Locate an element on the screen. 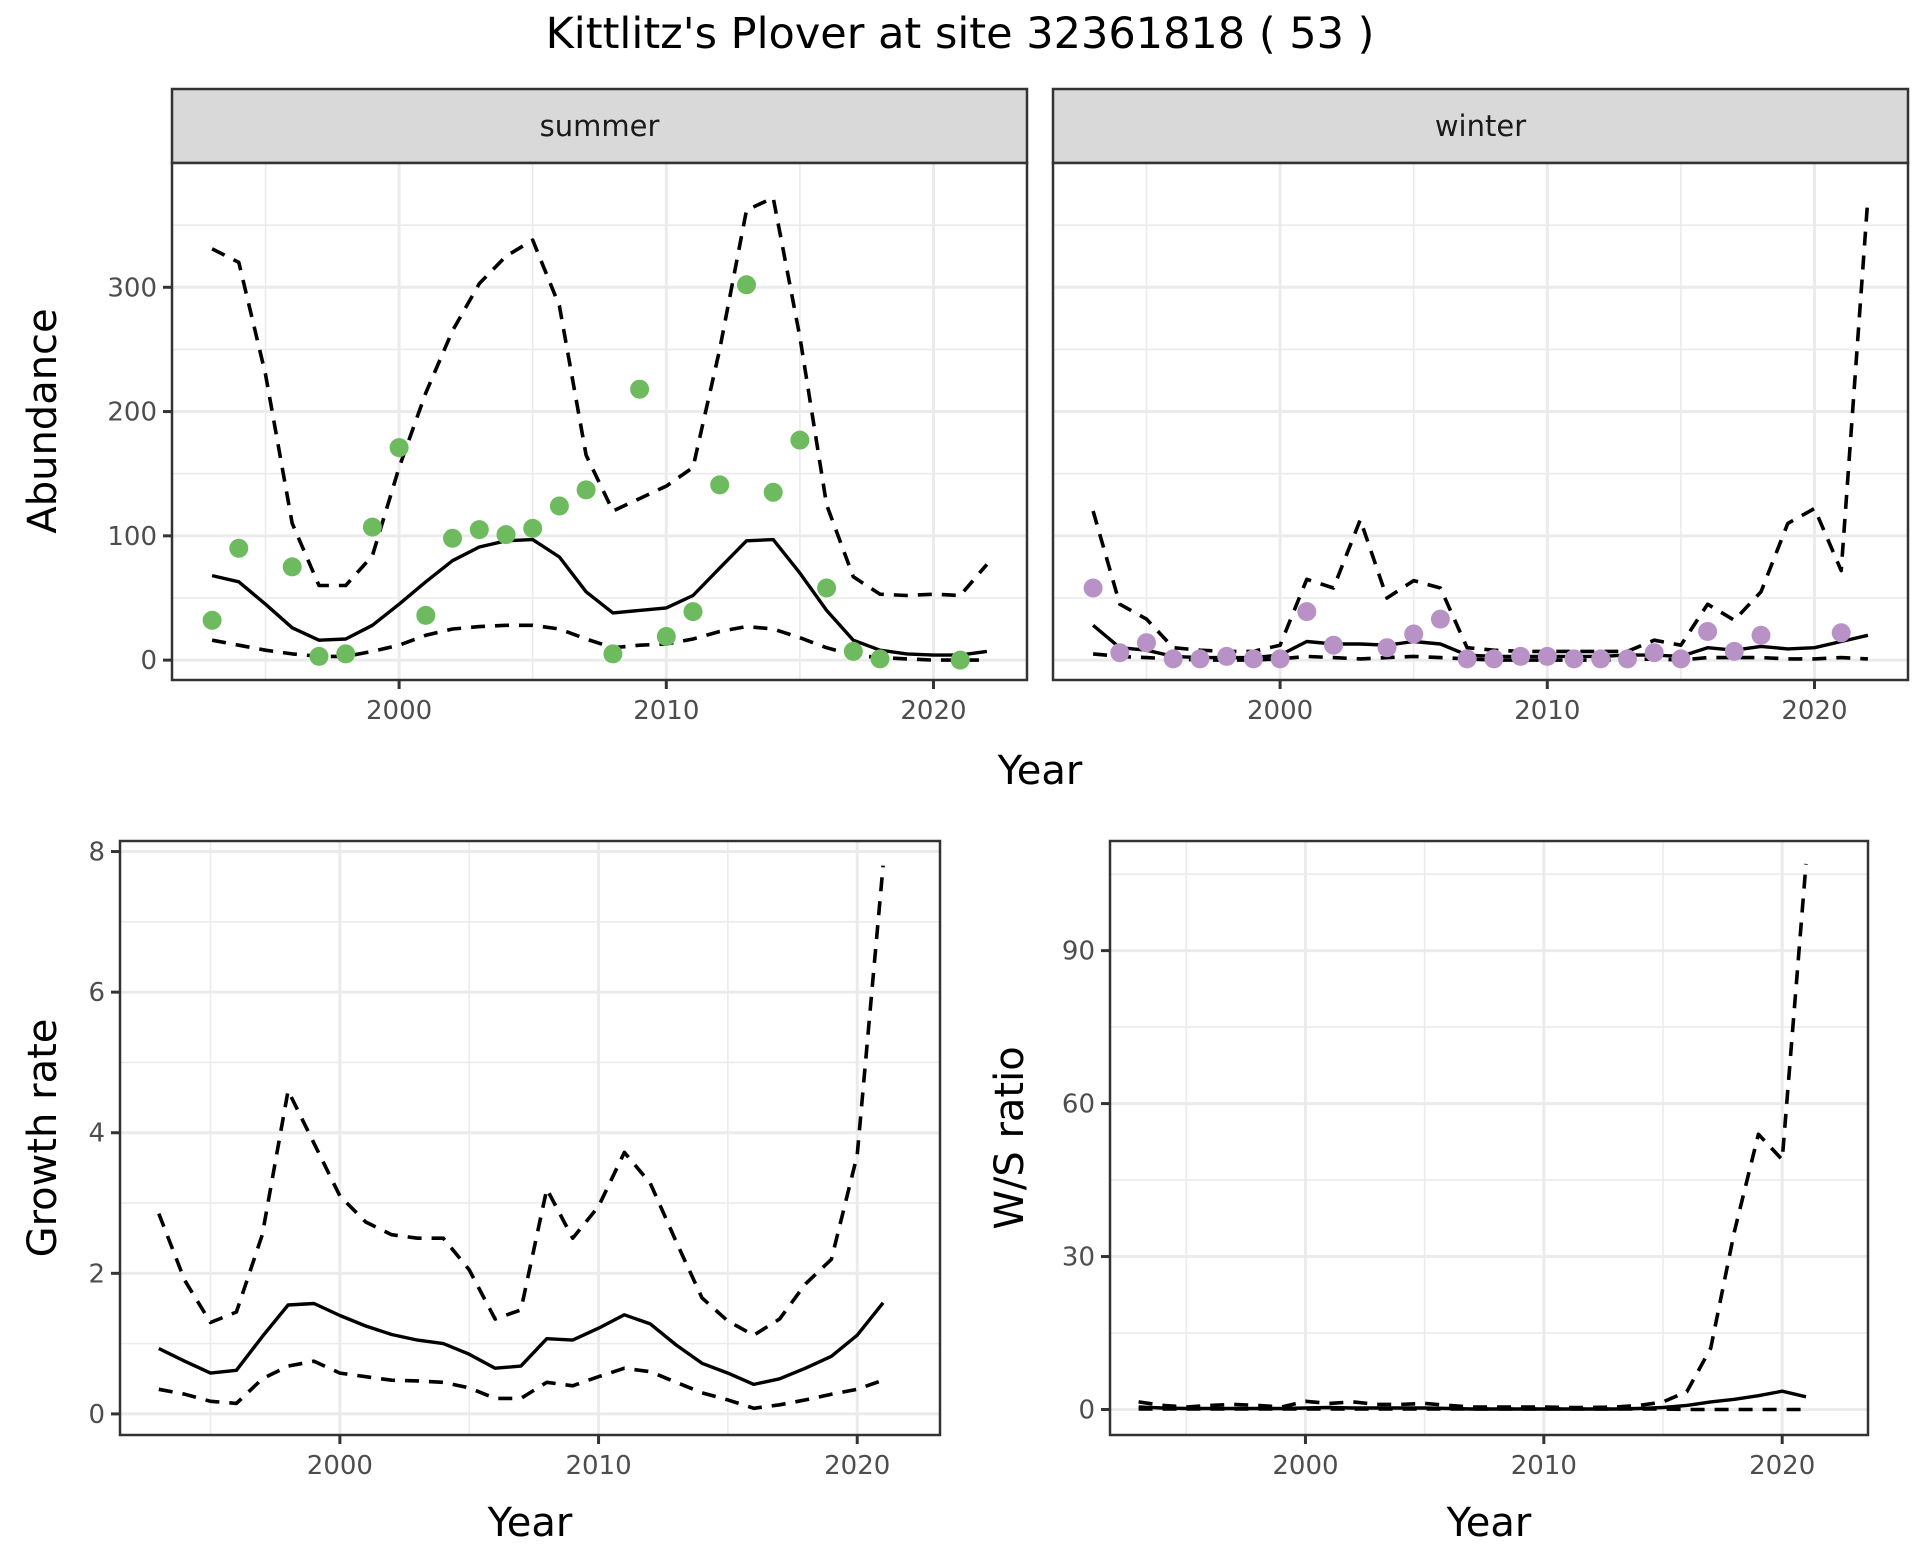 This screenshot has width=1920, height=1560. y-tick-label: 4 is located at coordinates (96, 1134).